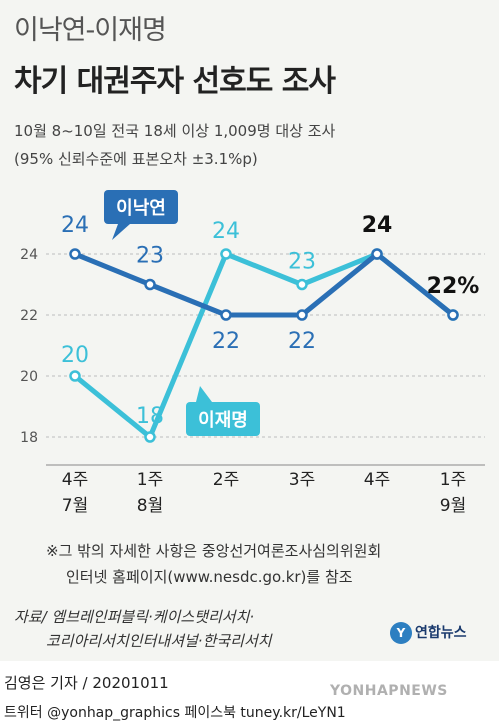 The width and height of the screenshot is (499, 727). I want to click on y-tick-label: 22, so click(29, 316).